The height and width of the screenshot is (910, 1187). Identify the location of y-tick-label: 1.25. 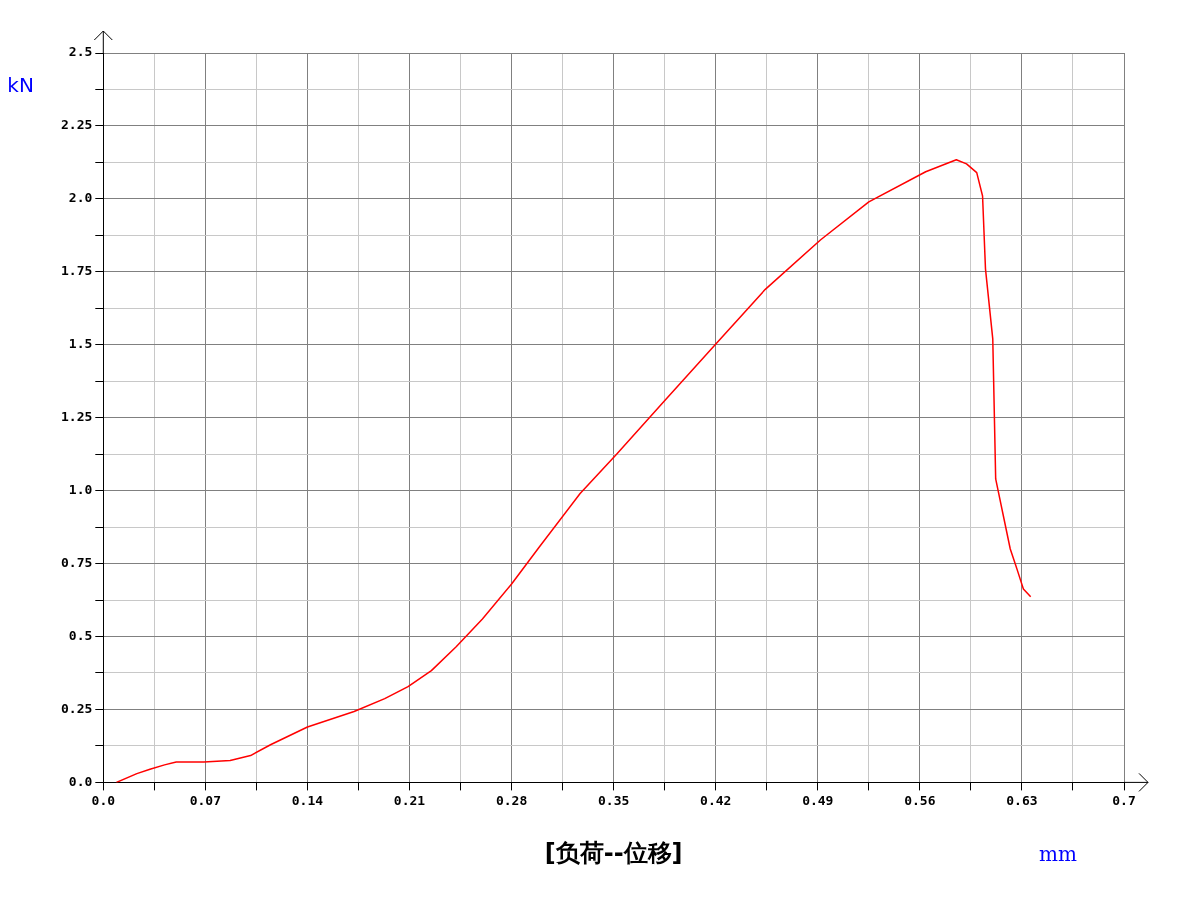
(76, 417).